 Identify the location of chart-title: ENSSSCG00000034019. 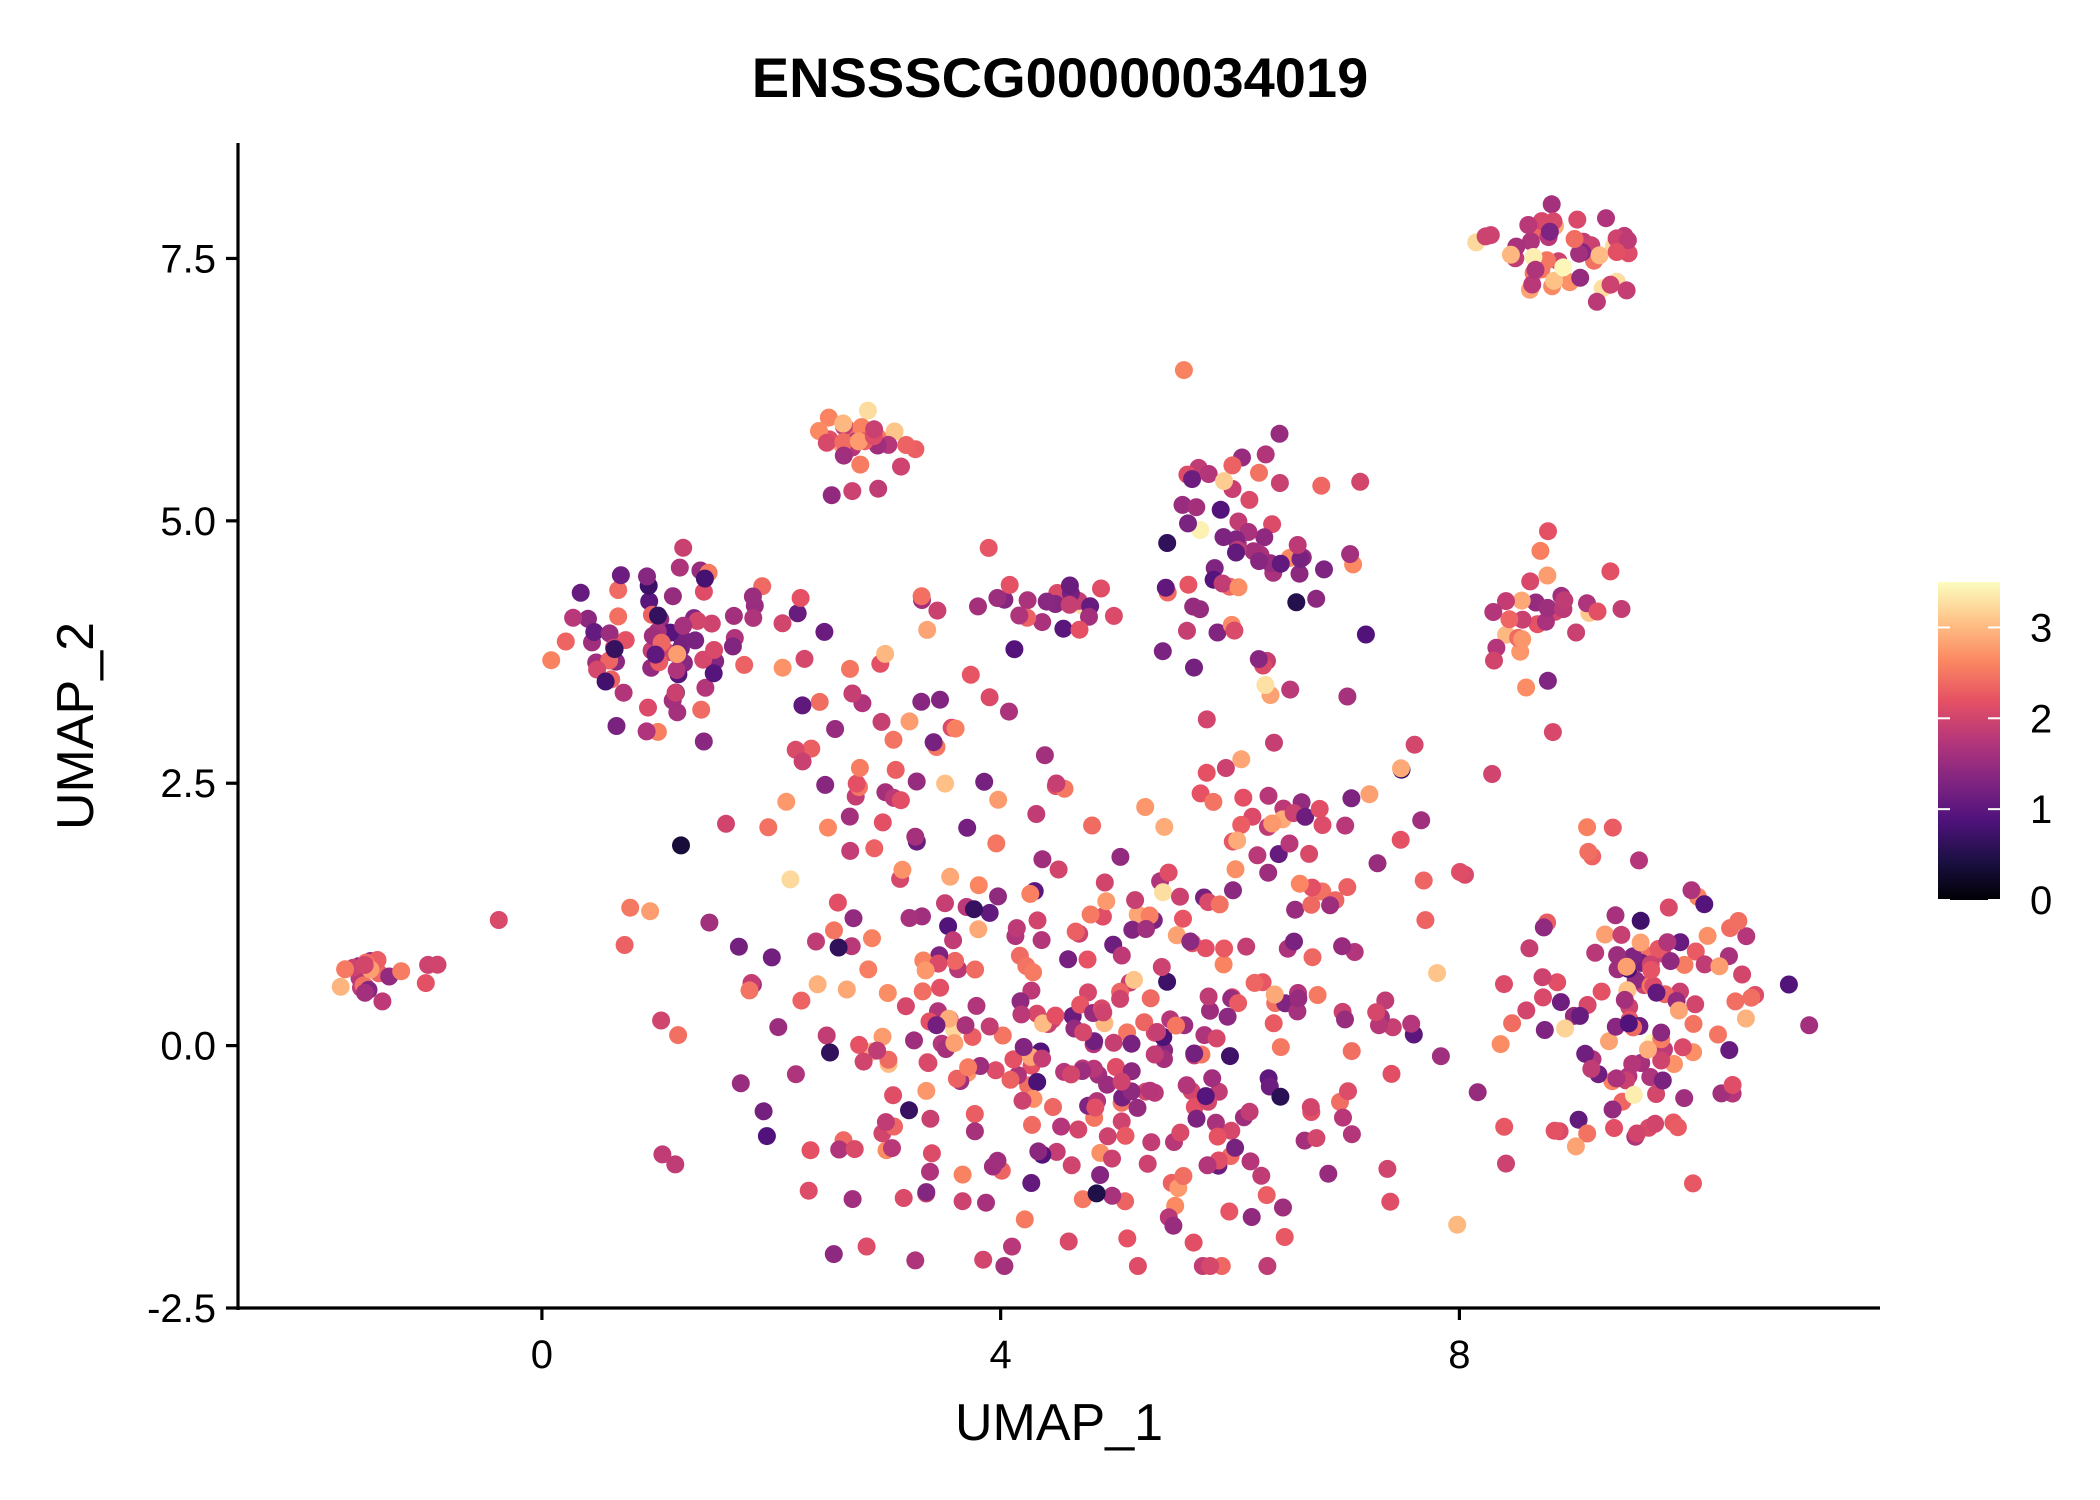
(1060, 77).